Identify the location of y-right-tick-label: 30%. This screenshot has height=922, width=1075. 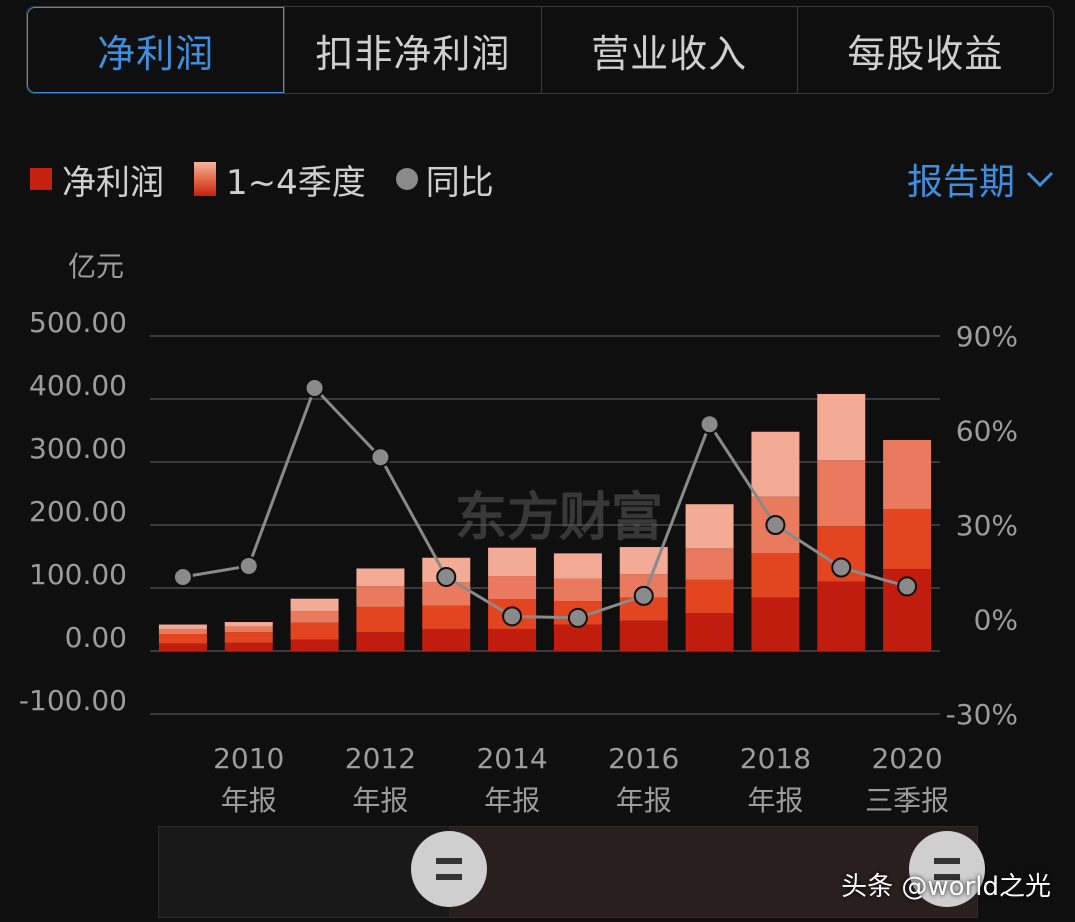
(987, 525).